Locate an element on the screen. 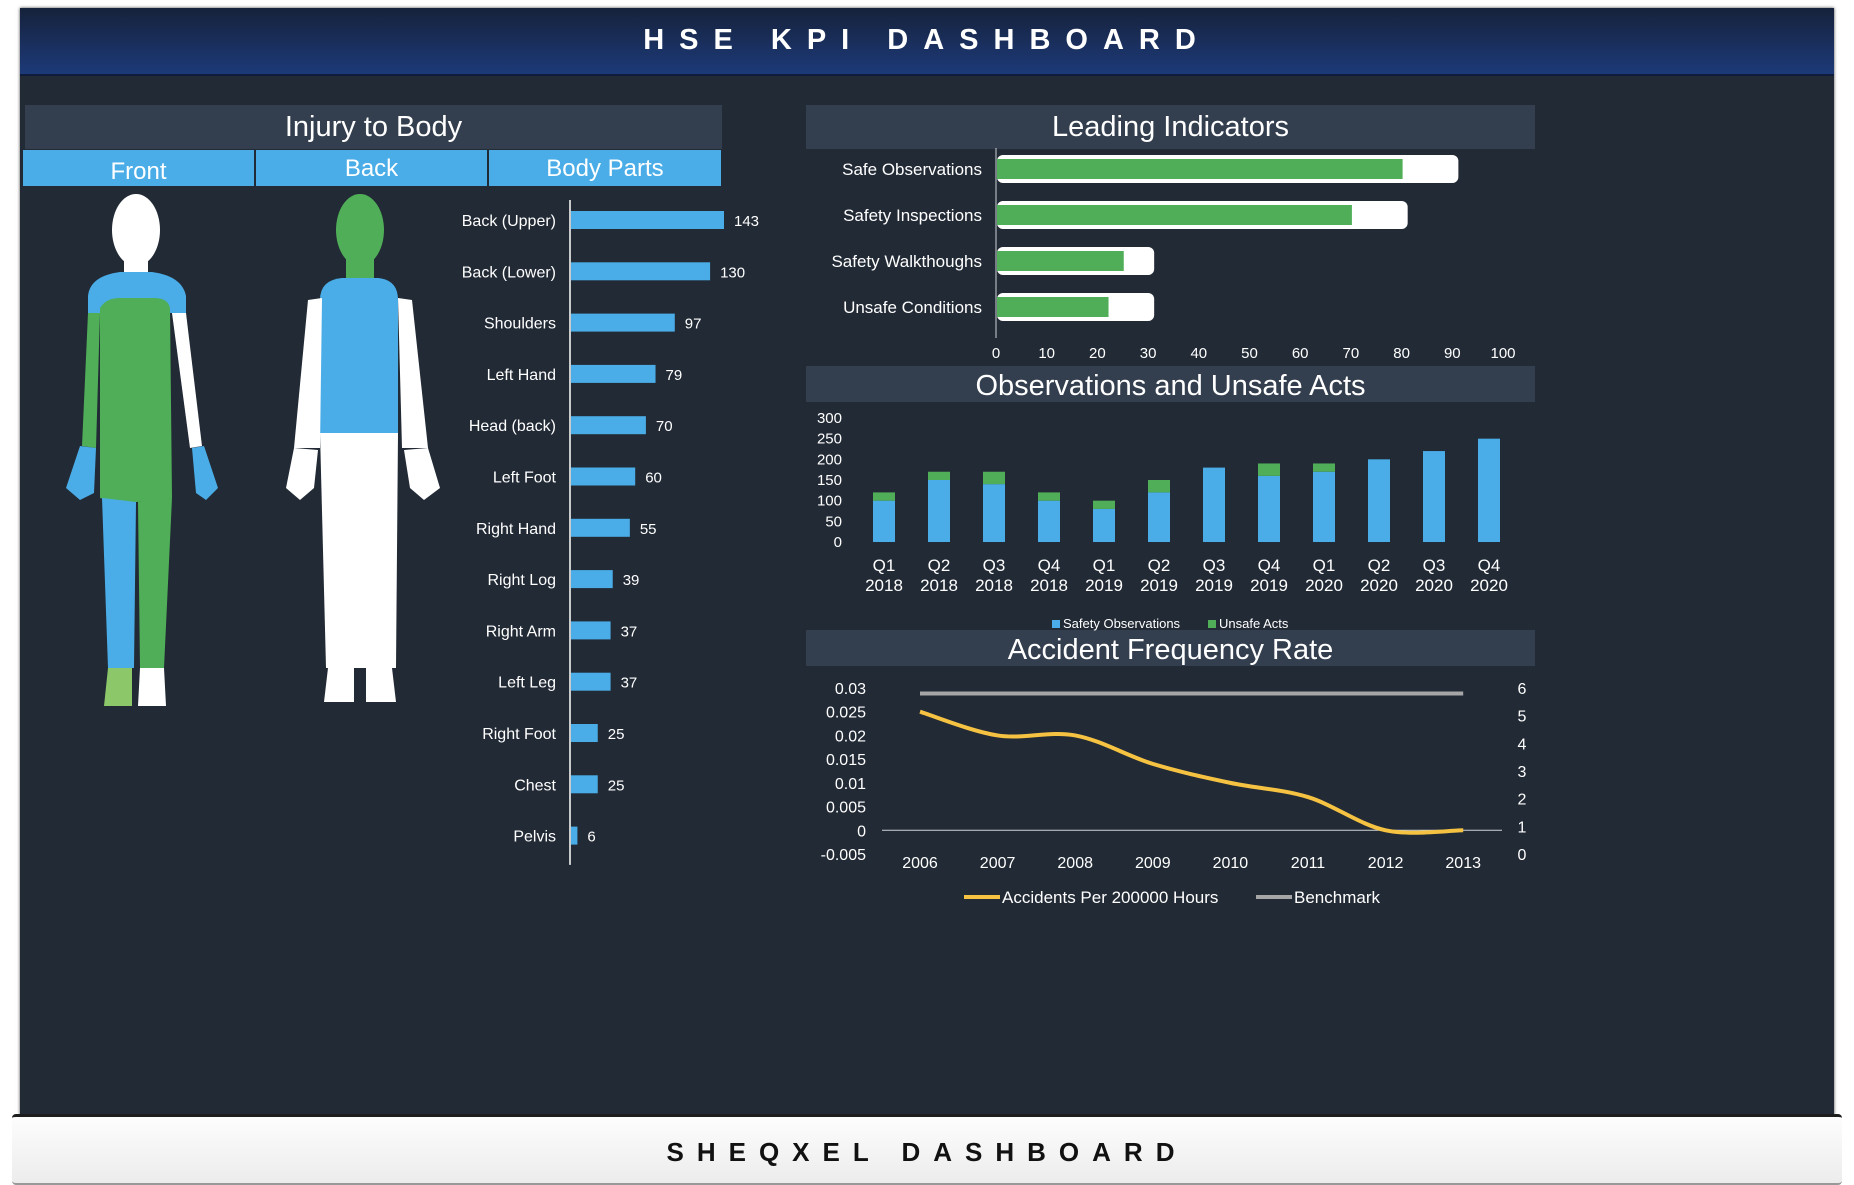 Image resolution: width=1854 pixels, height=1185 pixels. leading-x-tick: 100 is located at coordinates (1502, 353).